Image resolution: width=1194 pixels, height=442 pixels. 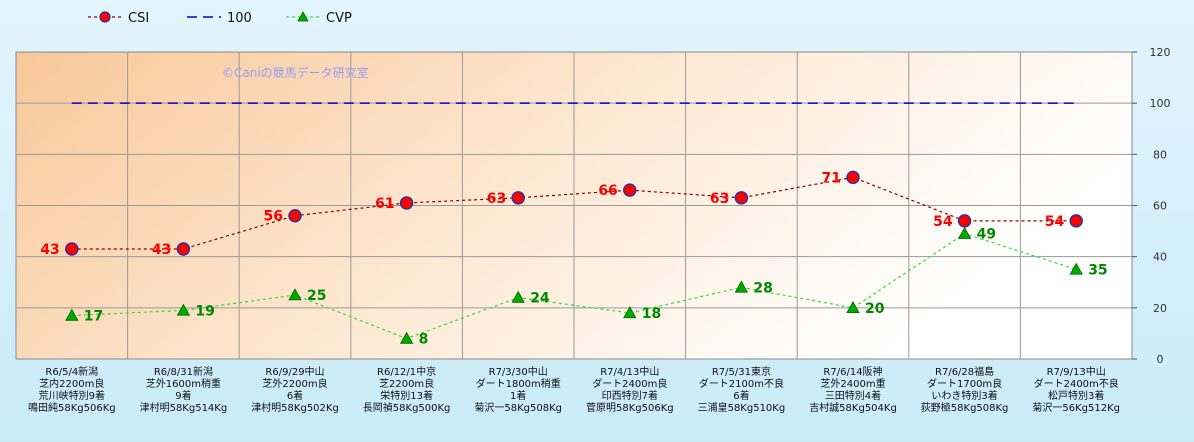 I want to click on x-category-label-line: 栄特別13着, so click(x=406, y=395).